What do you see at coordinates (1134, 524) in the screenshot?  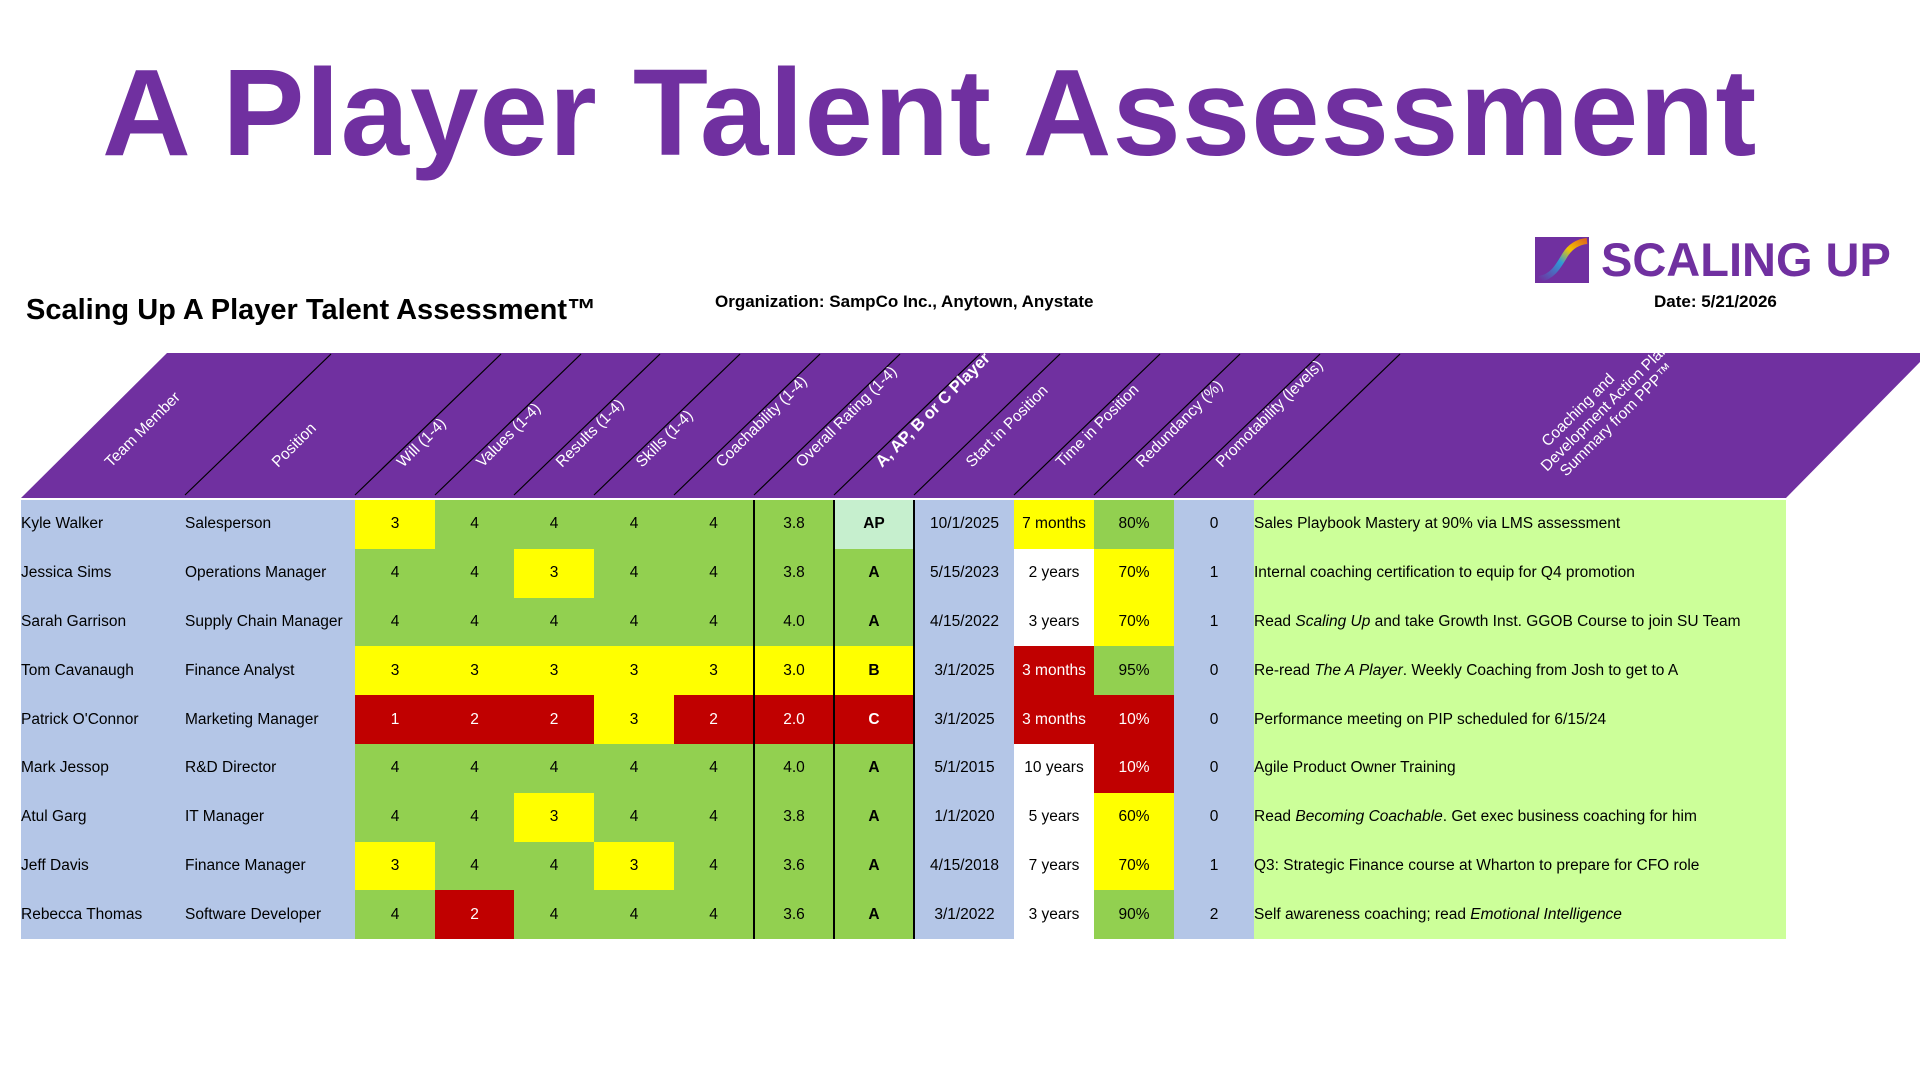 I see `redundancy-percent: 80%` at bounding box center [1134, 524].